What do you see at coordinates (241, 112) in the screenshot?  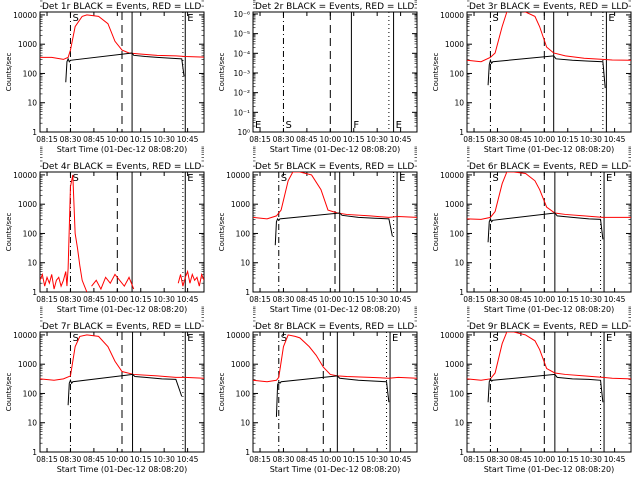 I see `y-tick-label: 10⁻¹` at bounding box center [241, 112].